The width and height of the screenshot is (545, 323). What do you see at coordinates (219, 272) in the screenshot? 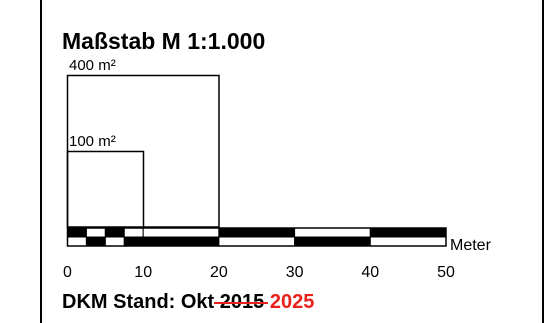
I see `scale-tick-label: 20` at bounding box center [219, 272].